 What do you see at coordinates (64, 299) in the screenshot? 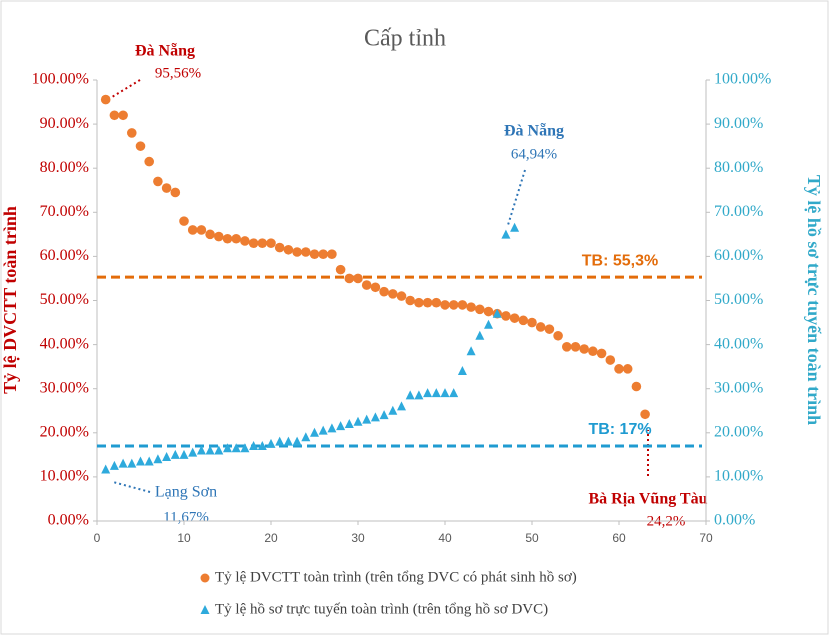
I see `y-tick-label: 50.00%` at bounding box center [64, 299].